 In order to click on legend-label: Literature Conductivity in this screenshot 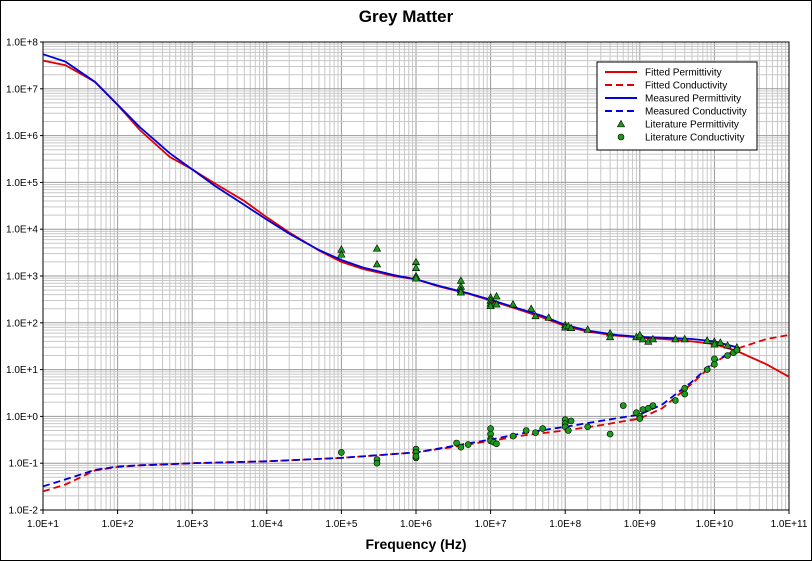, I will do `click(695, 138)`.